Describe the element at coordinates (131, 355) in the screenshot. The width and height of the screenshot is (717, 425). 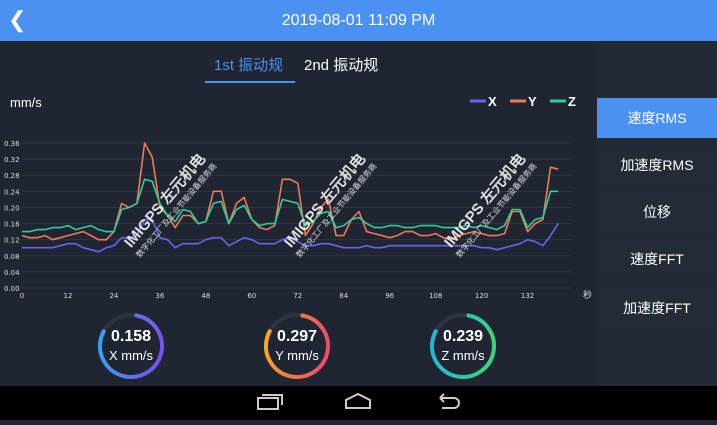
I see `gauge-x-label: X mm/s` at that location.